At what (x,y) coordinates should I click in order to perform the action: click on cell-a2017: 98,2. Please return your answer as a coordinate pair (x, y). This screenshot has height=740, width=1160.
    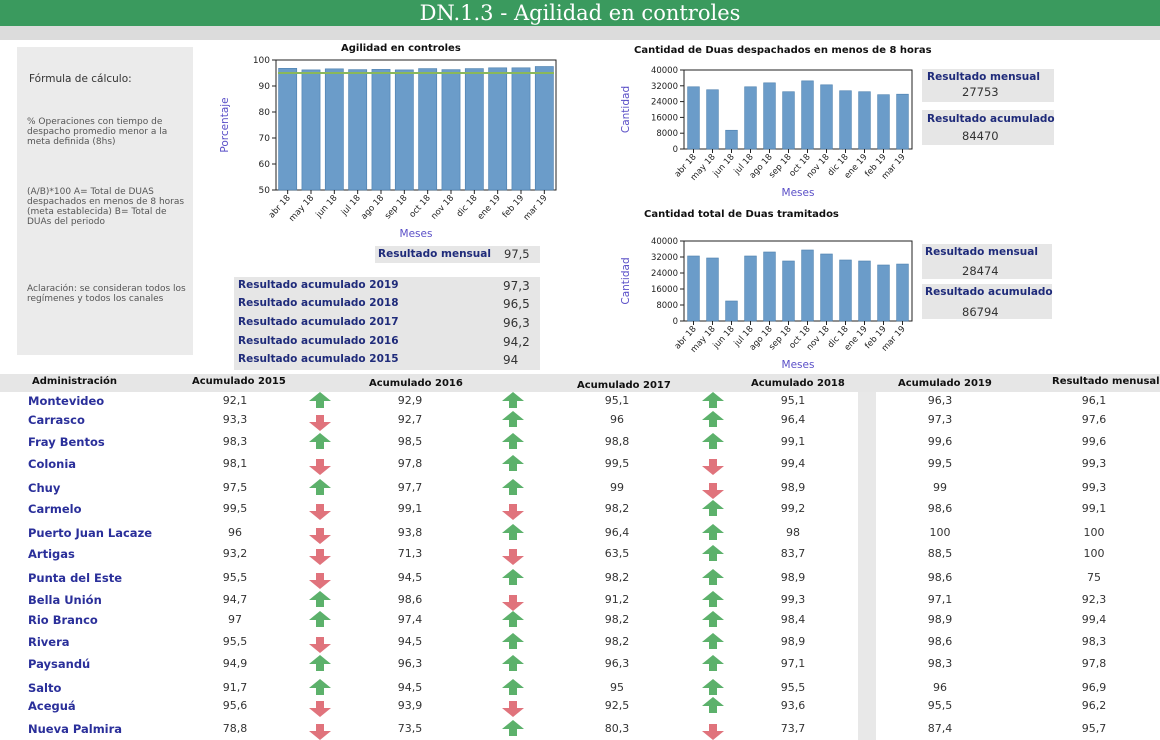
    Looking at the image, I should click on (617, 508).